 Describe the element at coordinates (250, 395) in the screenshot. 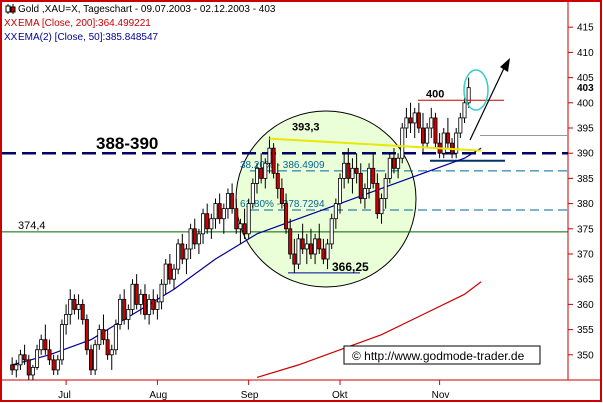

I see `x-tick-label: Sep` at that location.